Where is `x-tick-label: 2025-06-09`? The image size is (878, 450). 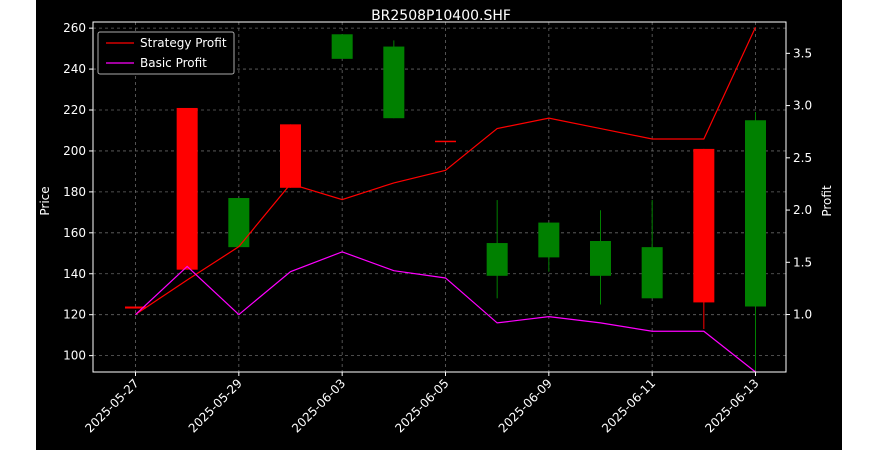 x-tick-label: 2025-06-09 is located at coordinates (525, 405).